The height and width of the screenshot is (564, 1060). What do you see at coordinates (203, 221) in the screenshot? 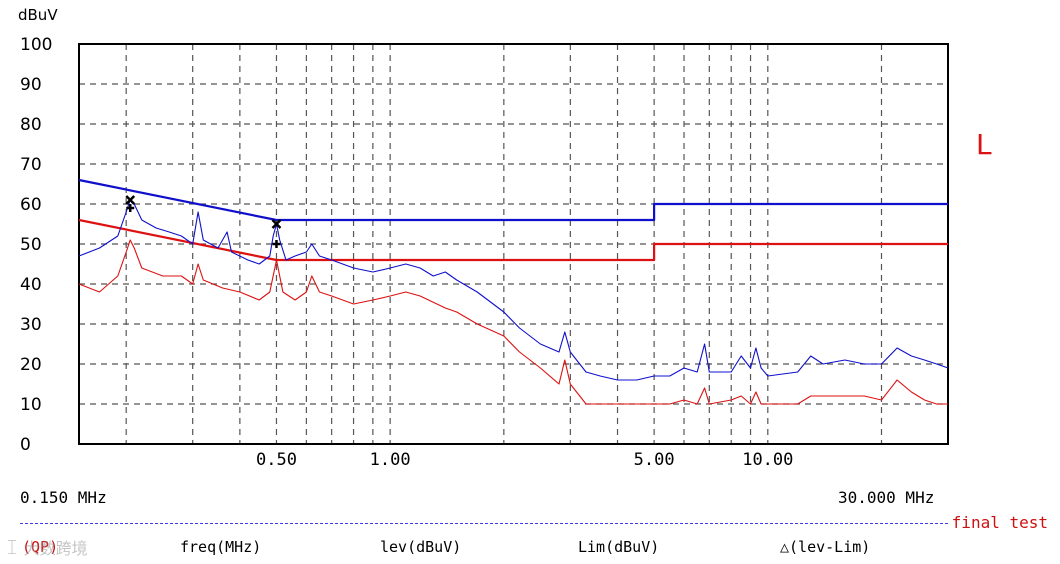
I see `marker-layer` at bounding box center [203, 221].